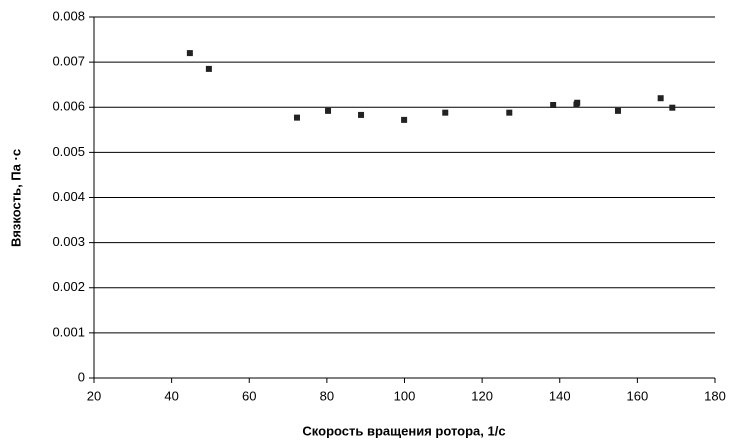 The height and width of the screenshot is (447, 736). Describe the element at coordinates (68, 286) in the screenshot. I see `y-tick-label: 0.002` at that location.